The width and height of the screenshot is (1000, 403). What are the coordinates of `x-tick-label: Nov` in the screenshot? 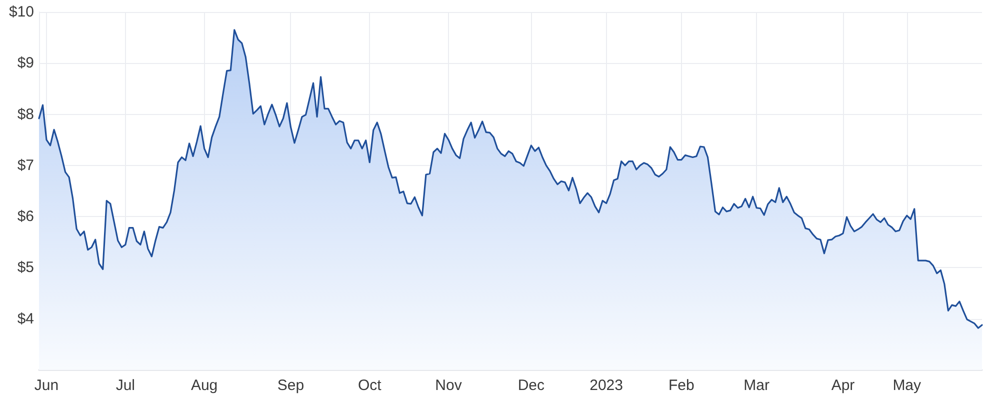 It's located at (448, 385).